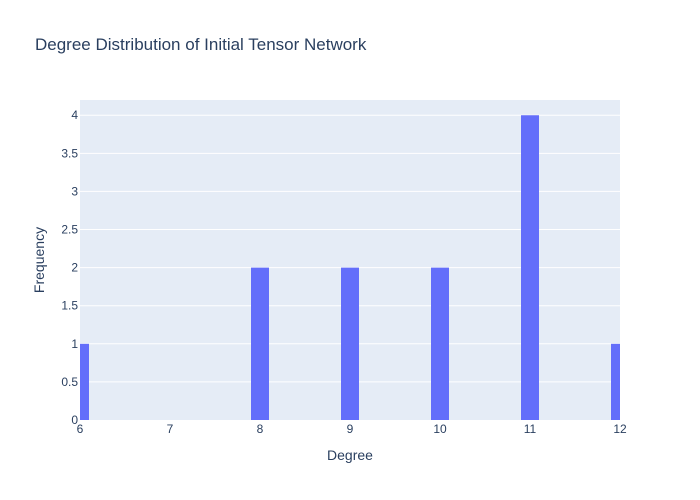  What do you see at coordinates (530, 429) in the screenshot?
I see `x-tick-label: 11` at bounding box center [530, 429].